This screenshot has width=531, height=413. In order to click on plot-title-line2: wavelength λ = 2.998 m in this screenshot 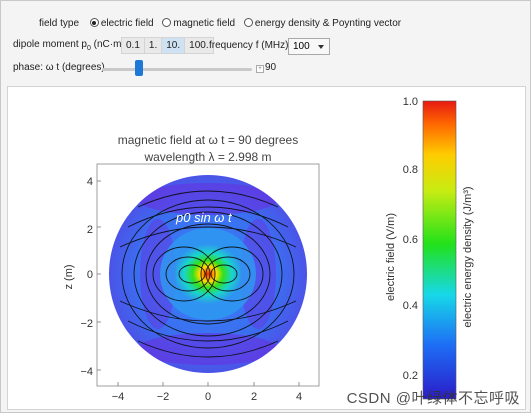, I will do `click(207, 157)`.